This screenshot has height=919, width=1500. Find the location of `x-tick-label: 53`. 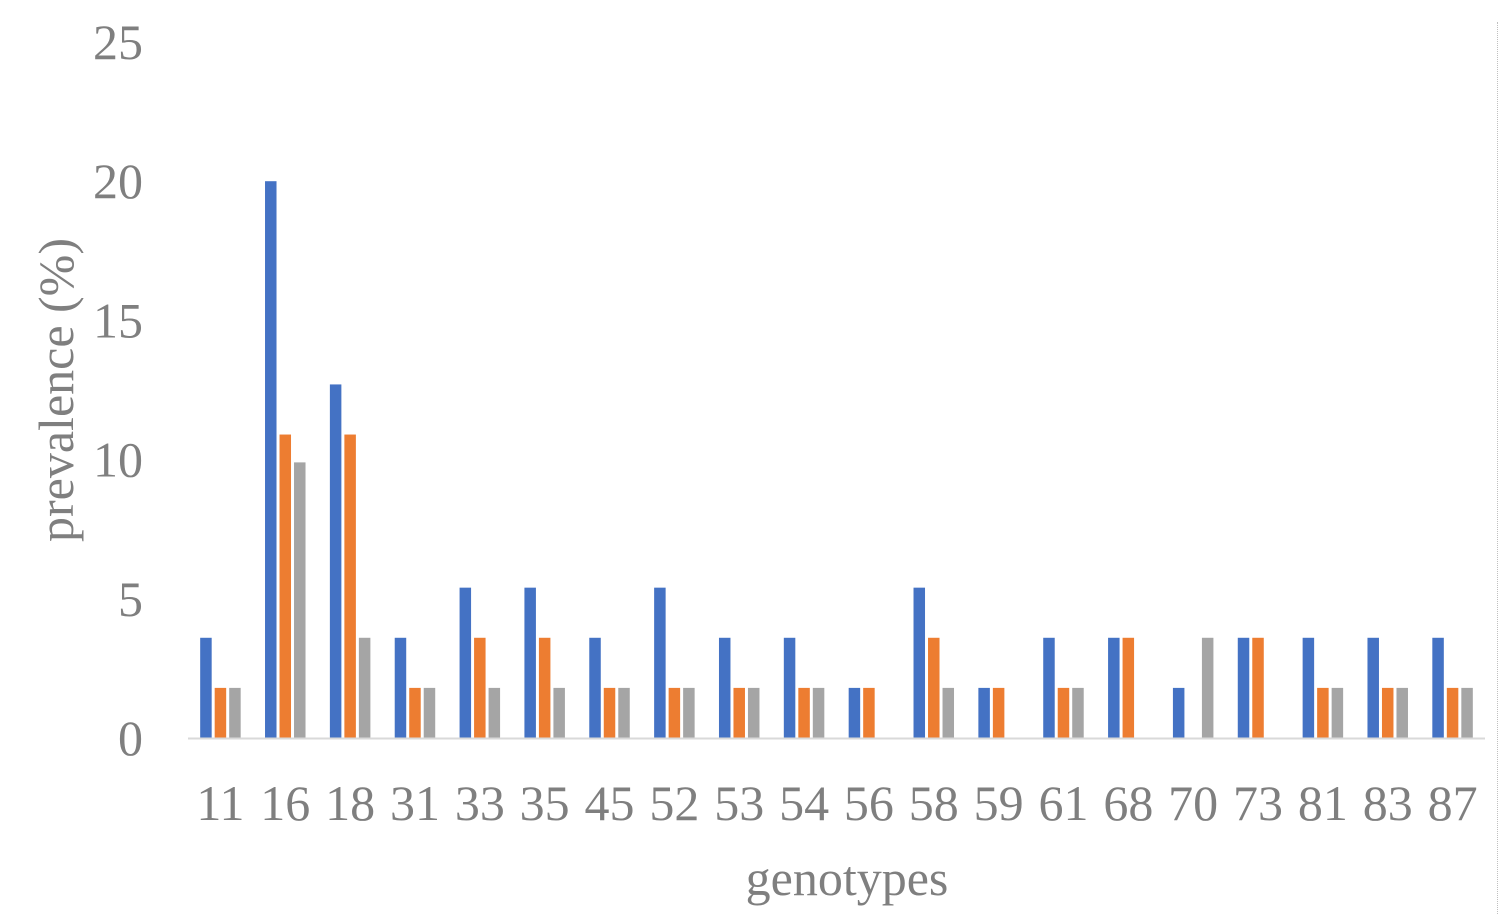

x-tick-label: 53 is located at coordinates (739, 803).